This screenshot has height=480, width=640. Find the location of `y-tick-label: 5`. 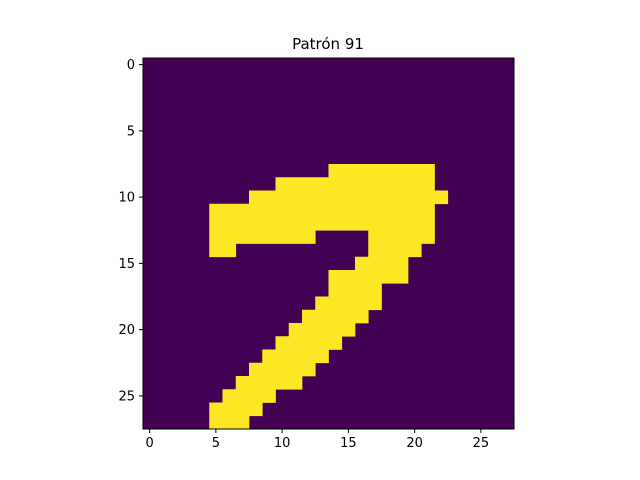

y-tick-label: 5 is located at coordinates (131, 131).